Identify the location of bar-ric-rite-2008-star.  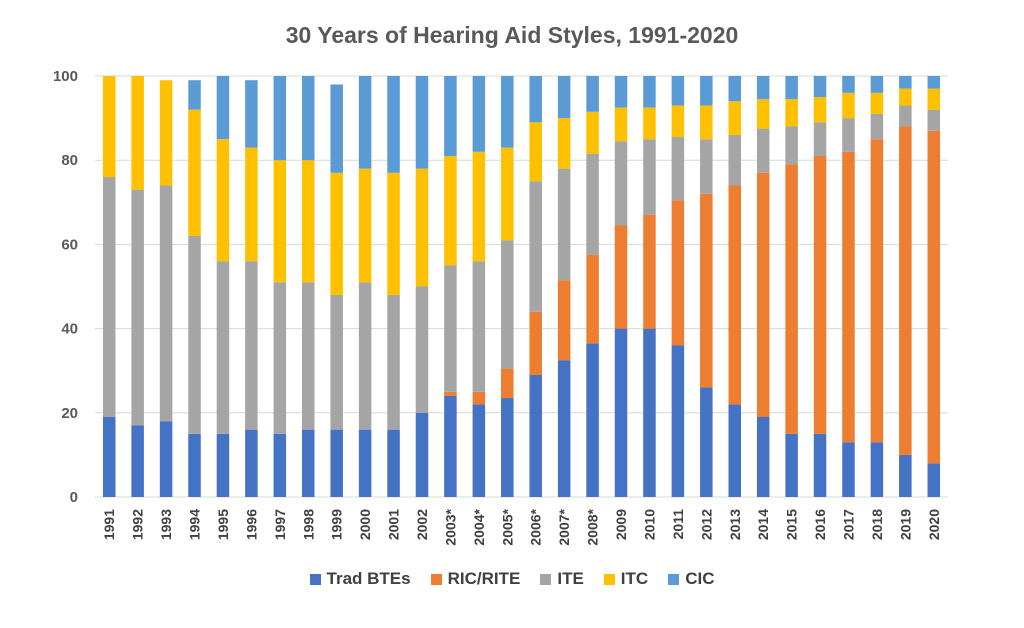
(592, 299).